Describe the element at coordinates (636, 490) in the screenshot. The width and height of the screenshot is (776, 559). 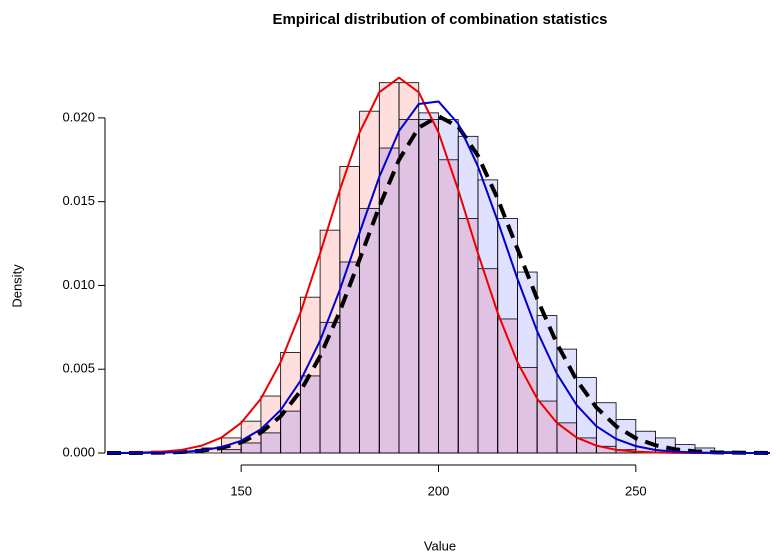
I see `x-tick-label: 250` at that location.